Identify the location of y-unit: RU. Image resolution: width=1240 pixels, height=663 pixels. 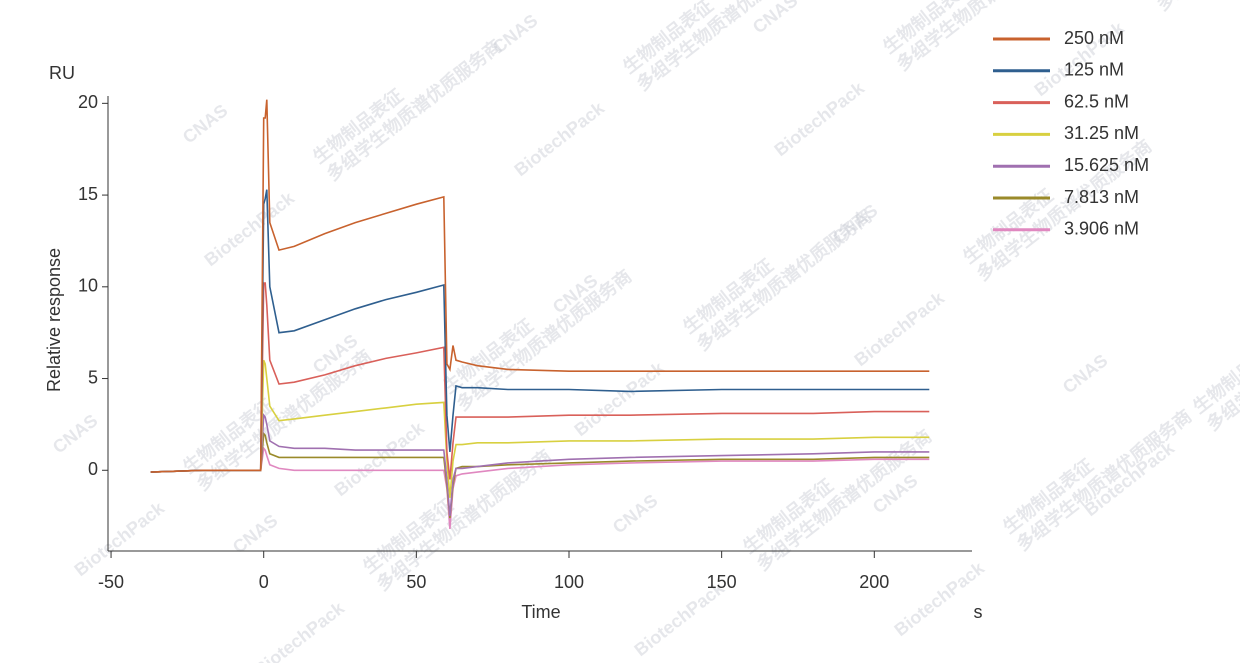
(62, 73).